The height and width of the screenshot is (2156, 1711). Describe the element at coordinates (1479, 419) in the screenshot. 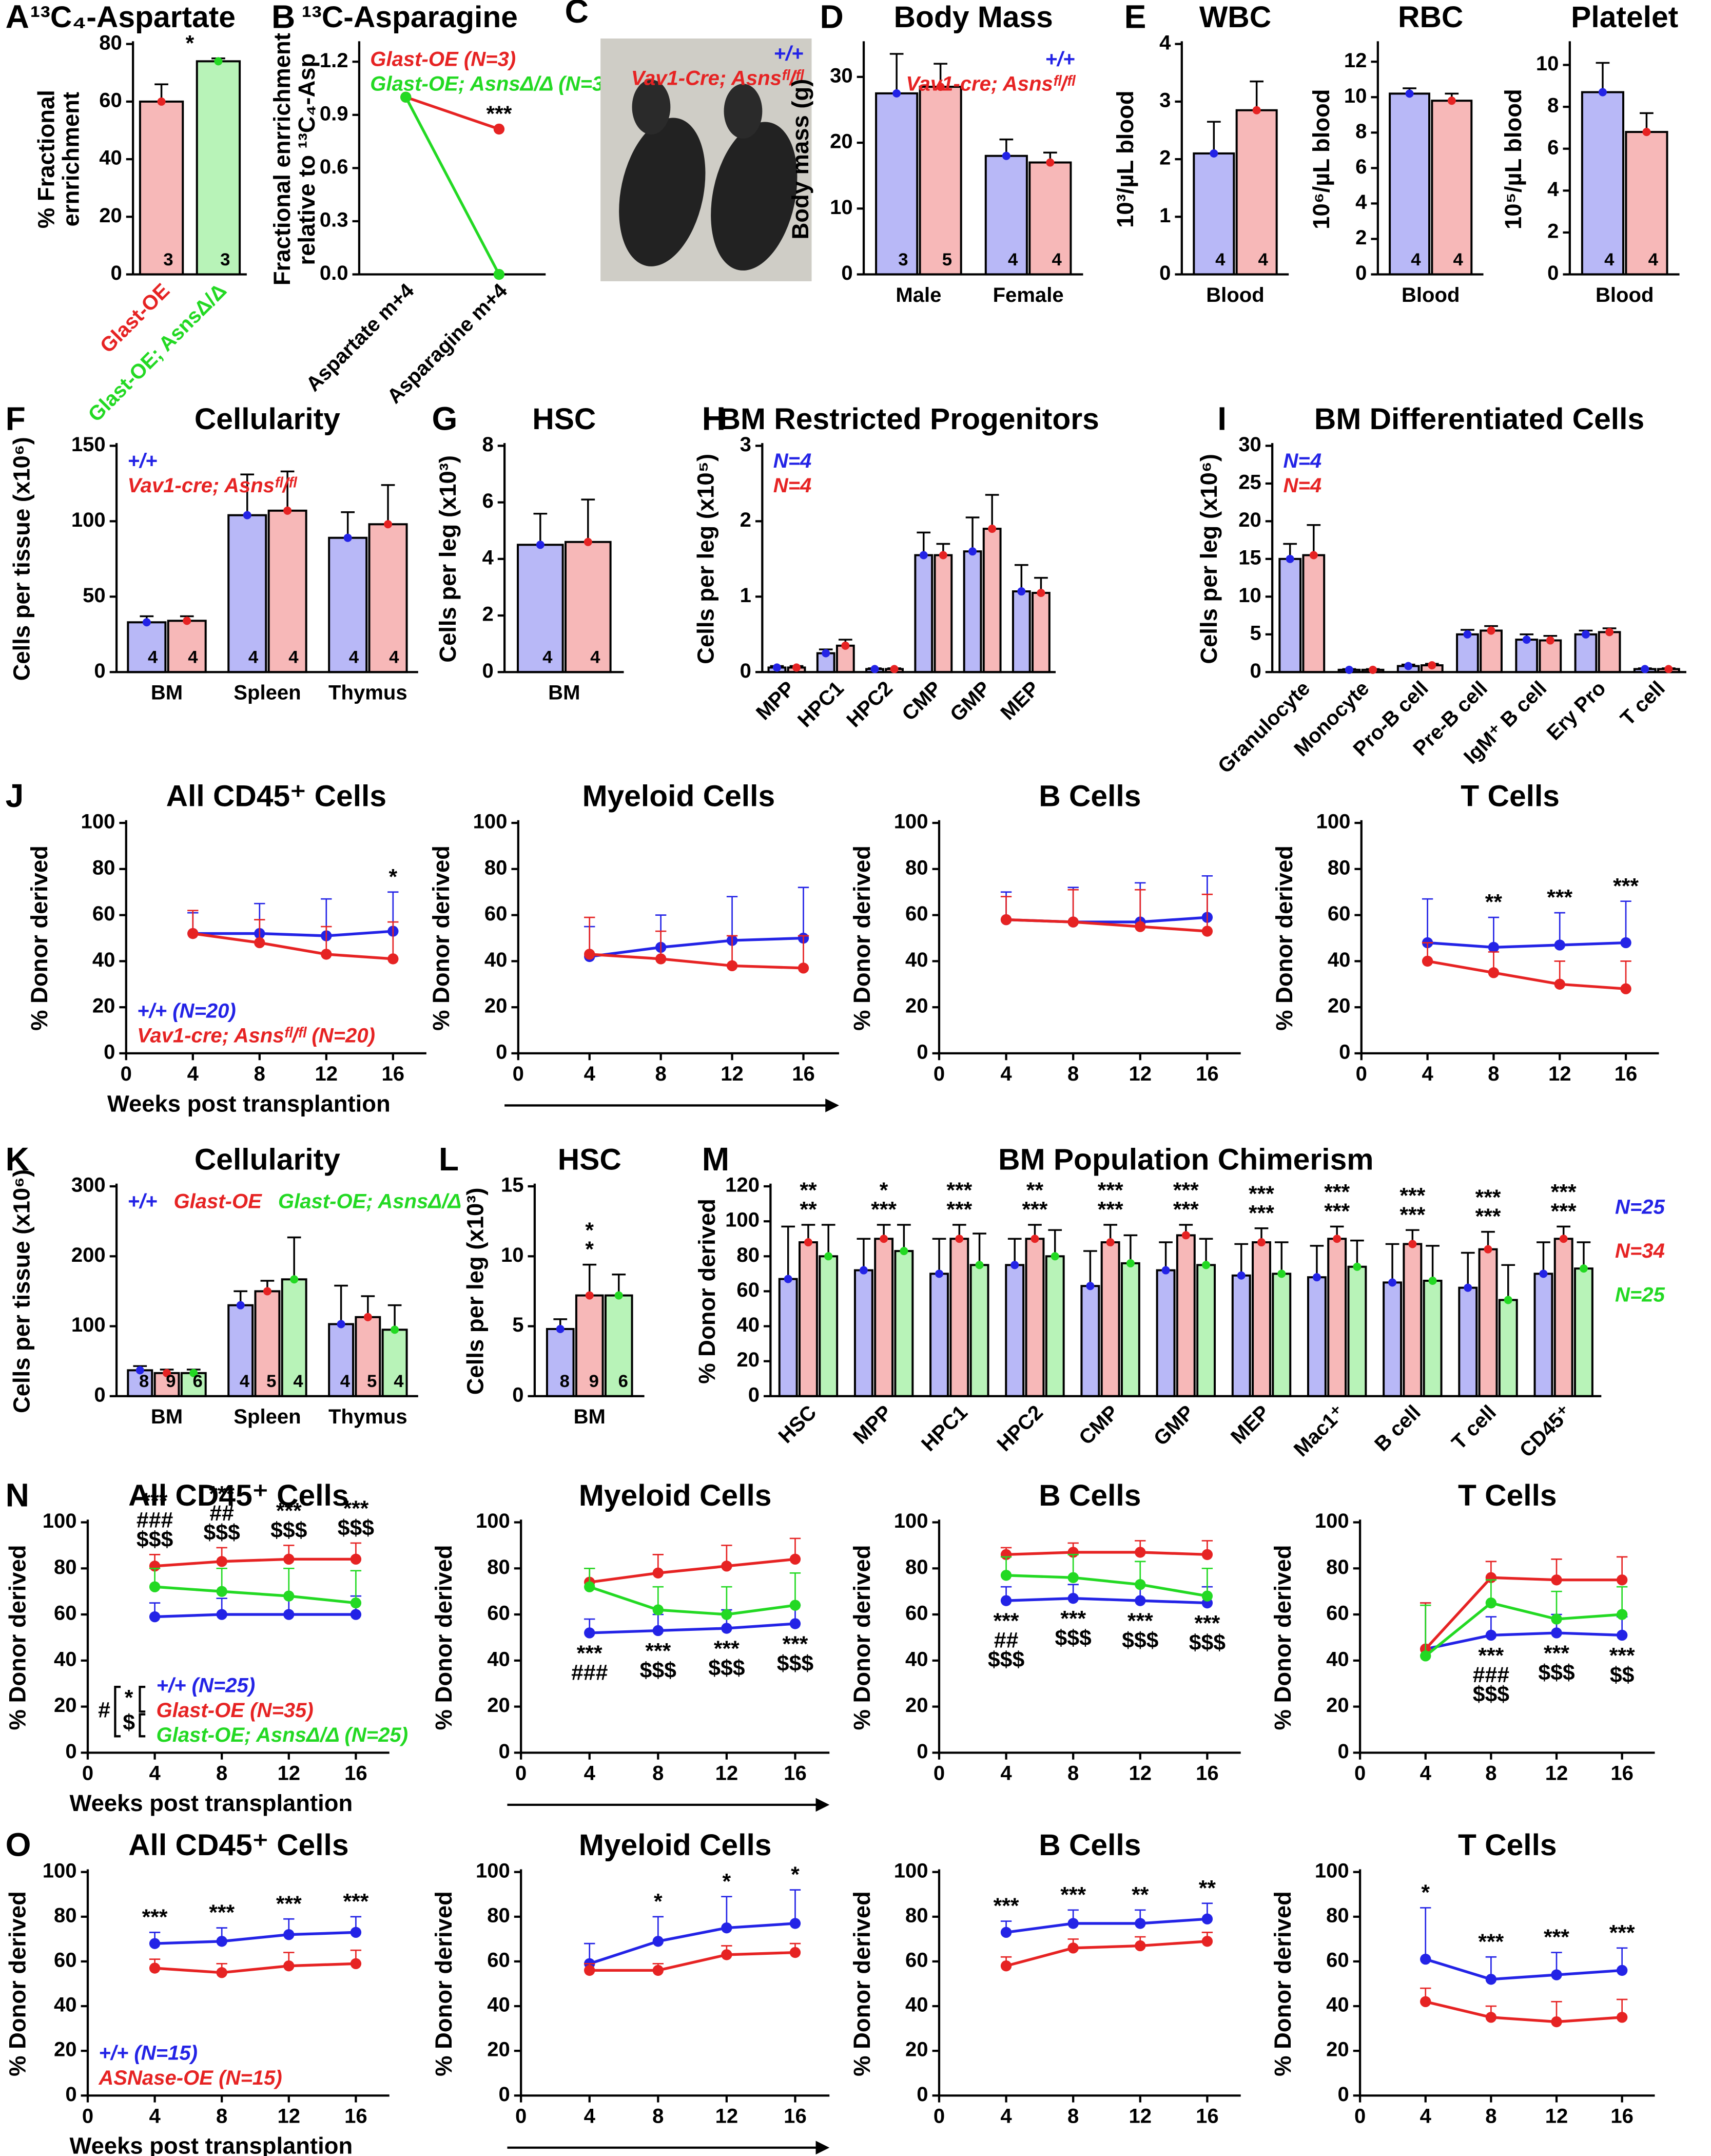

I see `panel-title: BM Differentiated Cells` at that location.